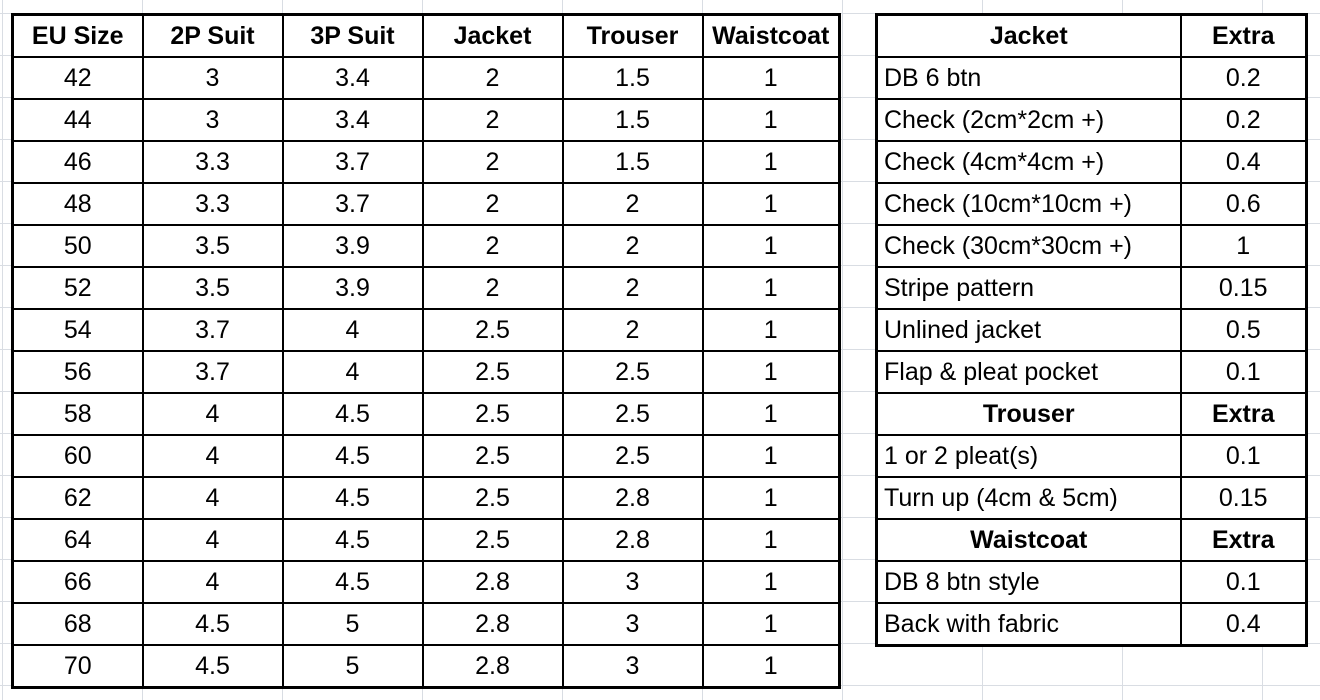 The image size is (1320, 700). I want to click on header-trouser: Trouser, so click(632, 35).